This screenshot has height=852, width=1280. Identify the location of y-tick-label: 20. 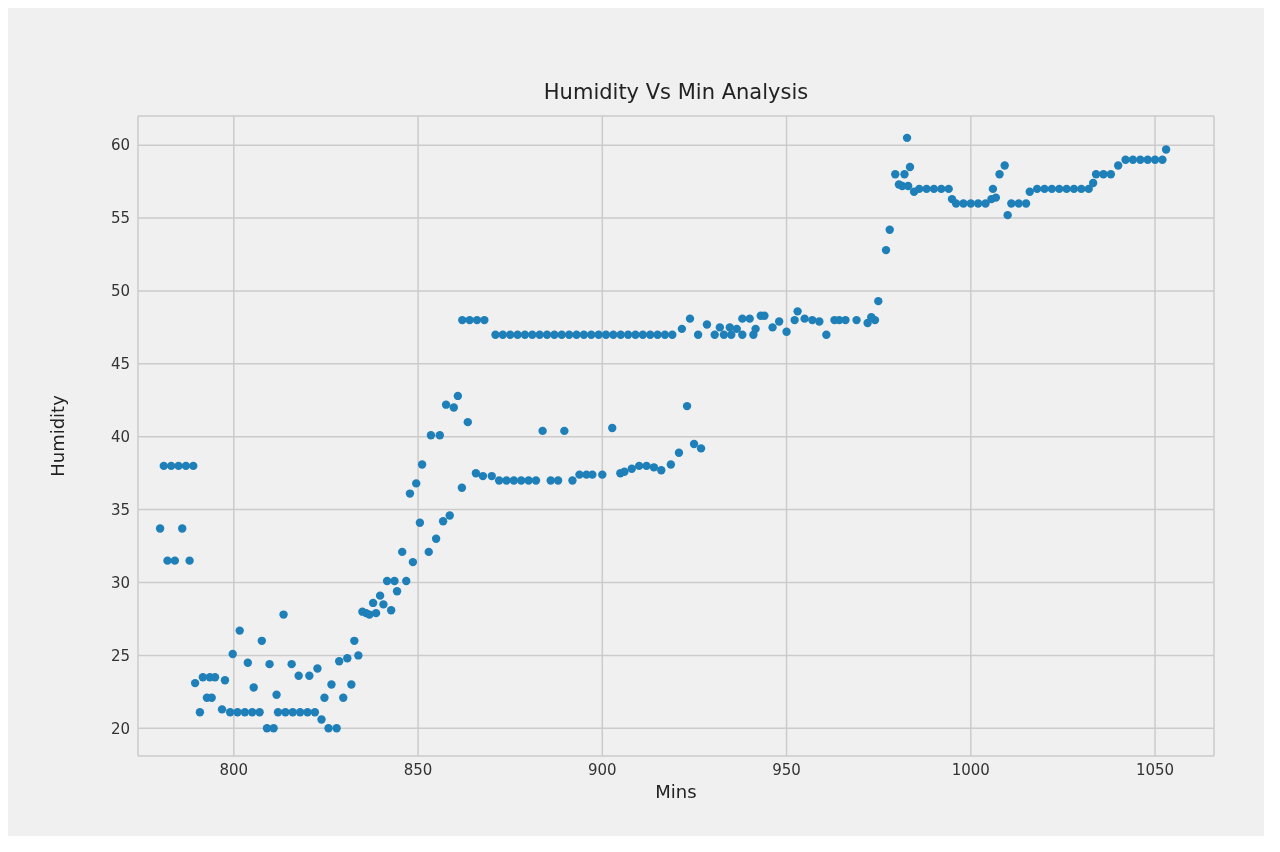
(120, 728).